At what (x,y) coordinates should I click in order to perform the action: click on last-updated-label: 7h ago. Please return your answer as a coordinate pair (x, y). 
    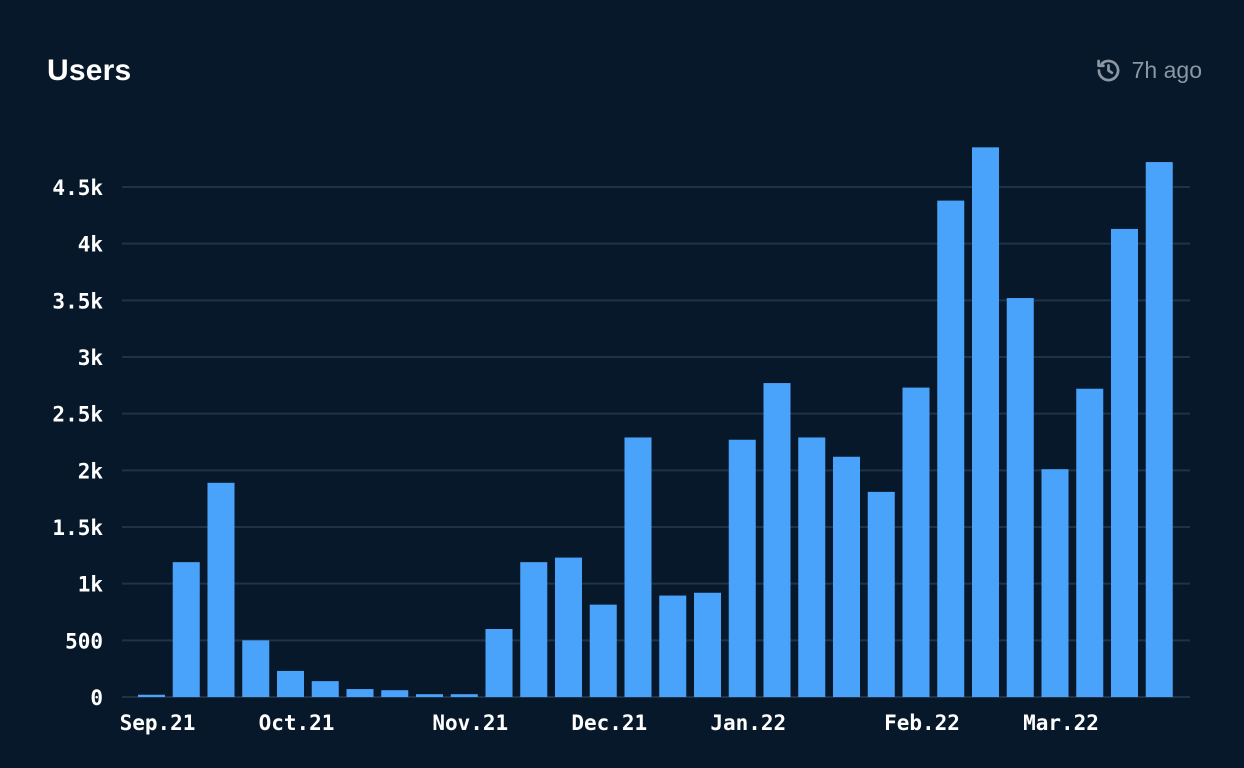
    Looking at the image, I should click on (1166, 70).